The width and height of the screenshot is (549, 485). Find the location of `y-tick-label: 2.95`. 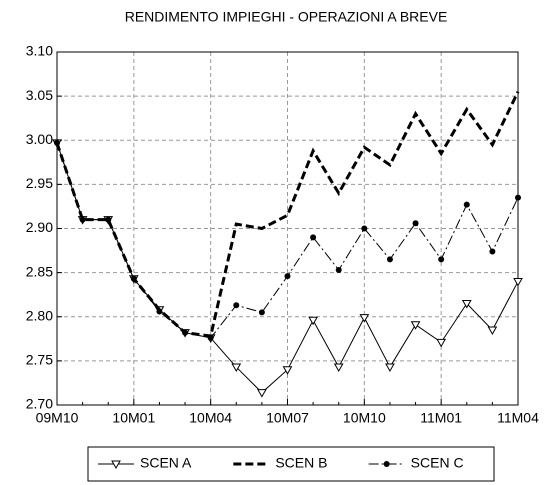

y-tick-label: 2.95 is located at coordinates (39, 183).